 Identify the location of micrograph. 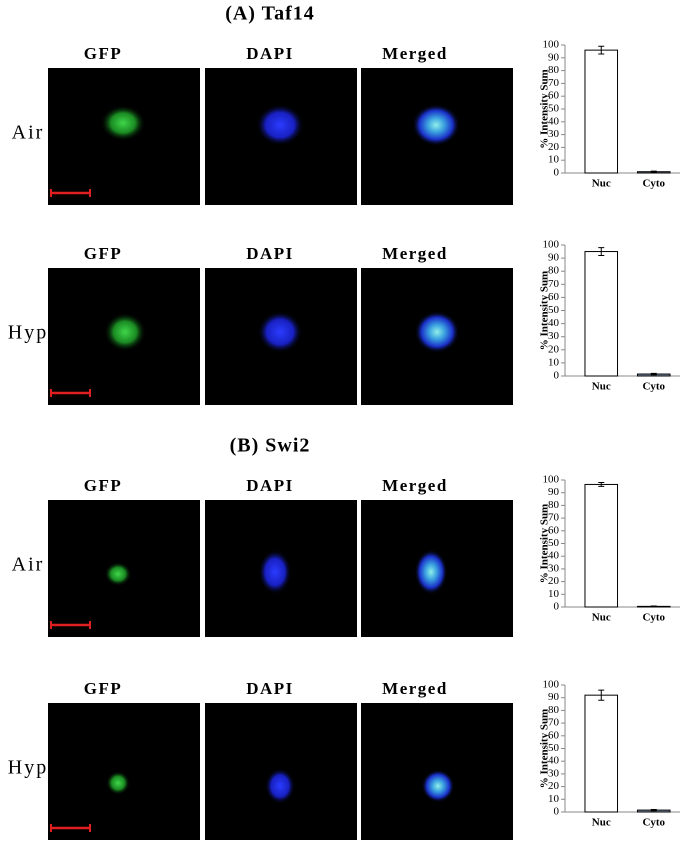
(124, 771).